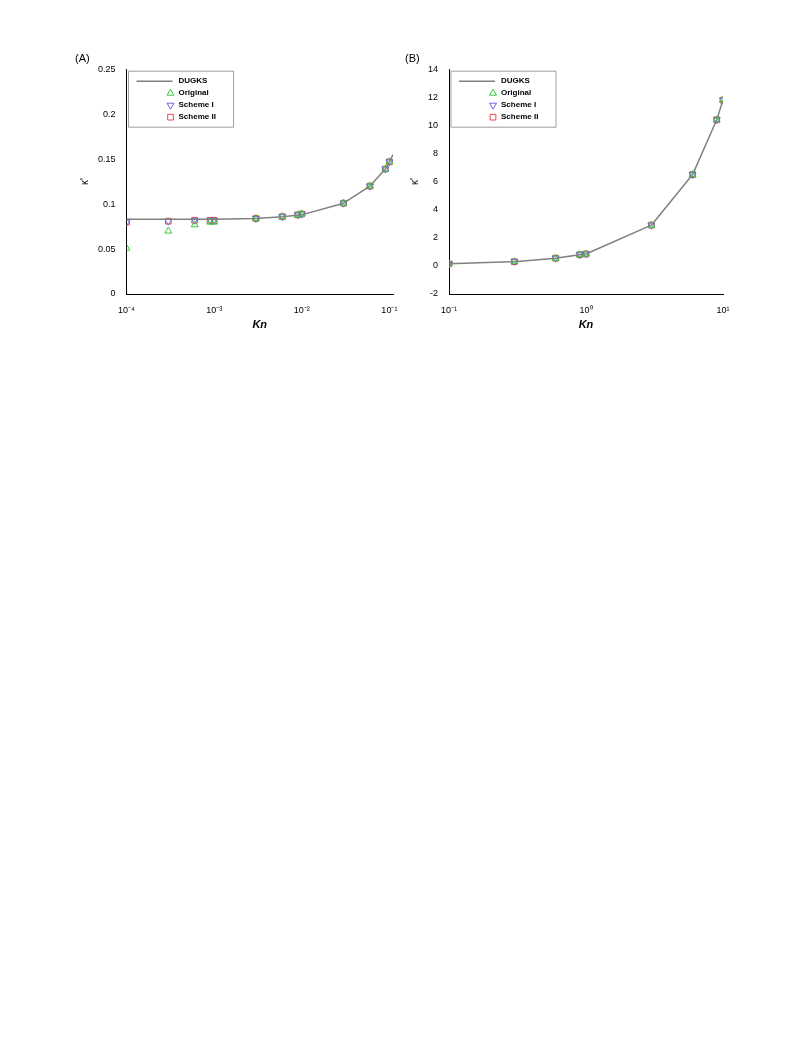 Image resolution: width=793 pixels, height=1043 pixels. Describe the element at coordinates (106, 158) in the screenshot. I see `y-tick-label: 0.15` at that location.